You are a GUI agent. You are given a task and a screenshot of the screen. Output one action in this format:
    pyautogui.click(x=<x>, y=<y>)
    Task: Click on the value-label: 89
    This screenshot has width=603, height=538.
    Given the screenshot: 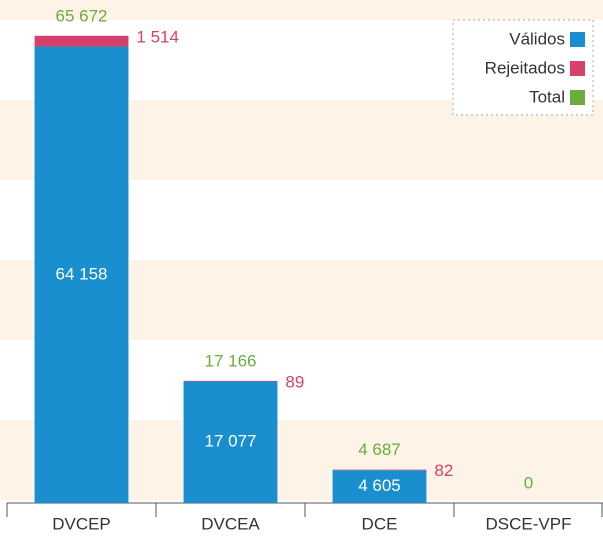 What is the action you would take?
    pyautogui.click(x=294, y=381)
    